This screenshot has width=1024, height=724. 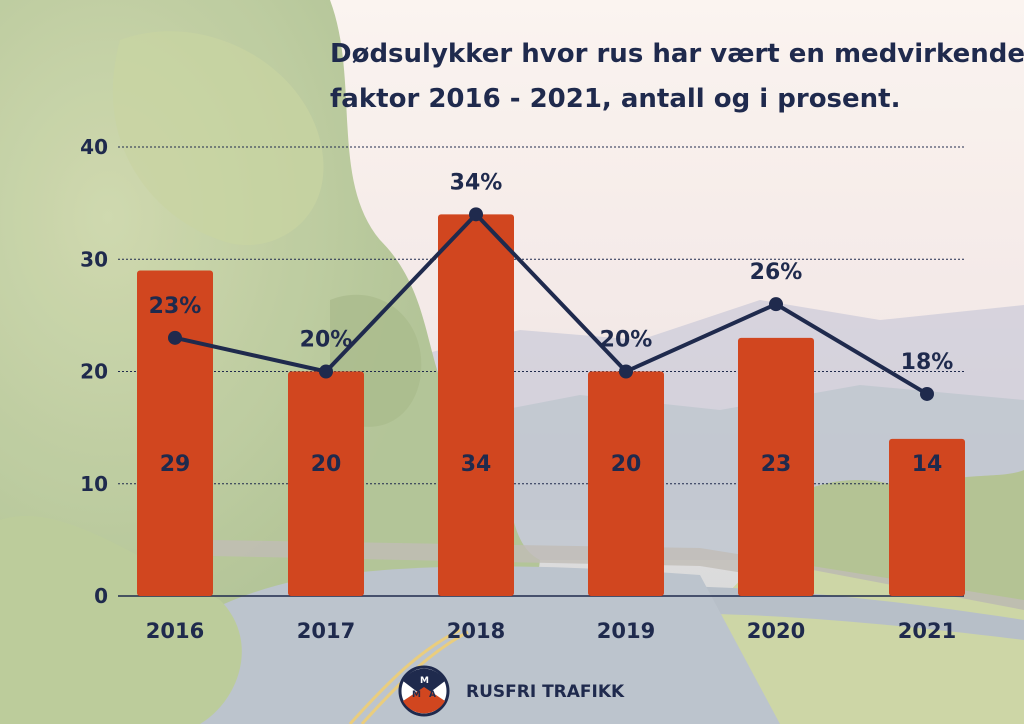 I want to click on y-tick-label: 20, so click(x=94, y=372).